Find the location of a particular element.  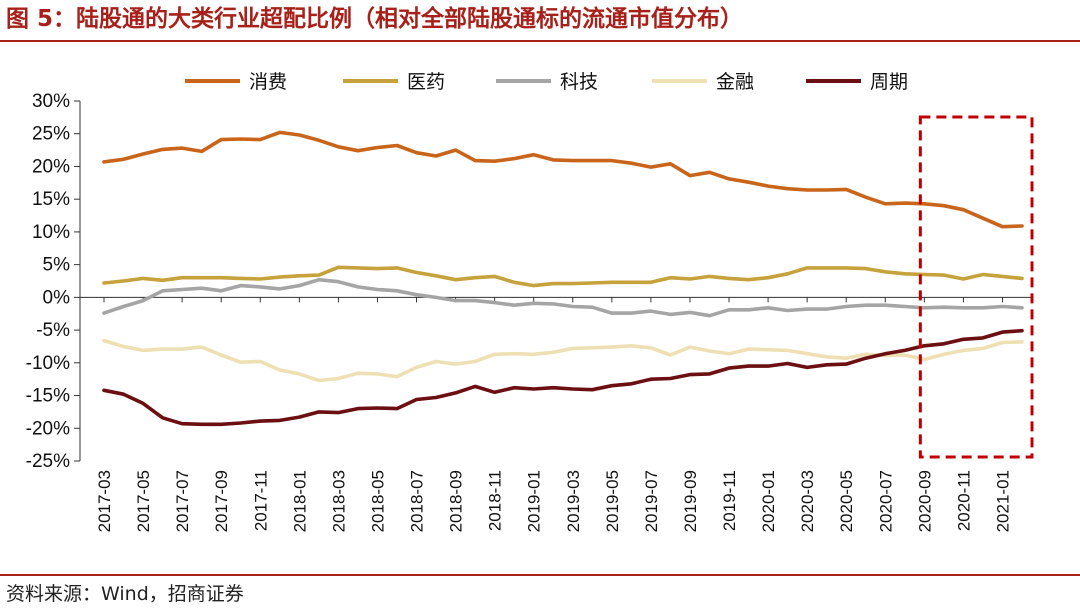

series-line-消费 is located at coordinates (563, 179).